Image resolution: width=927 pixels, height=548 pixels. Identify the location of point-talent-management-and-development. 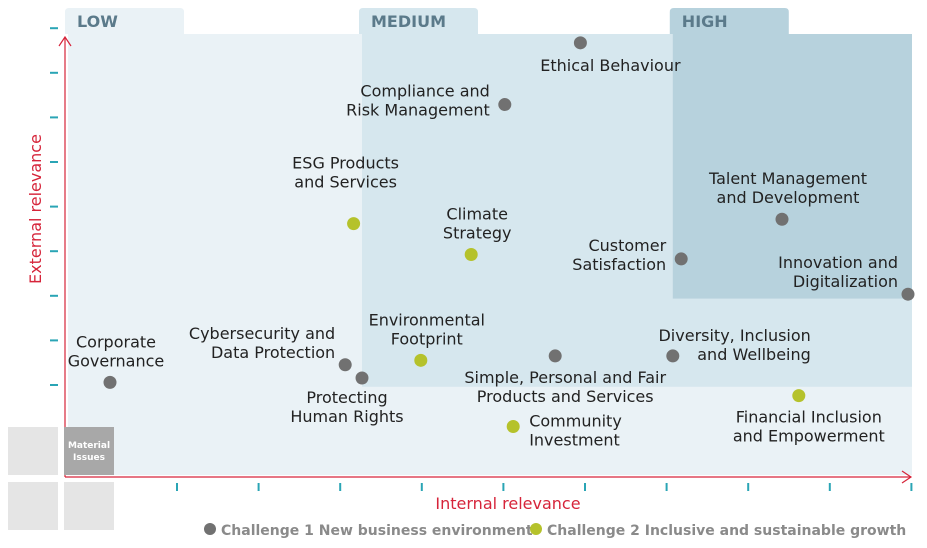
(782, 219).